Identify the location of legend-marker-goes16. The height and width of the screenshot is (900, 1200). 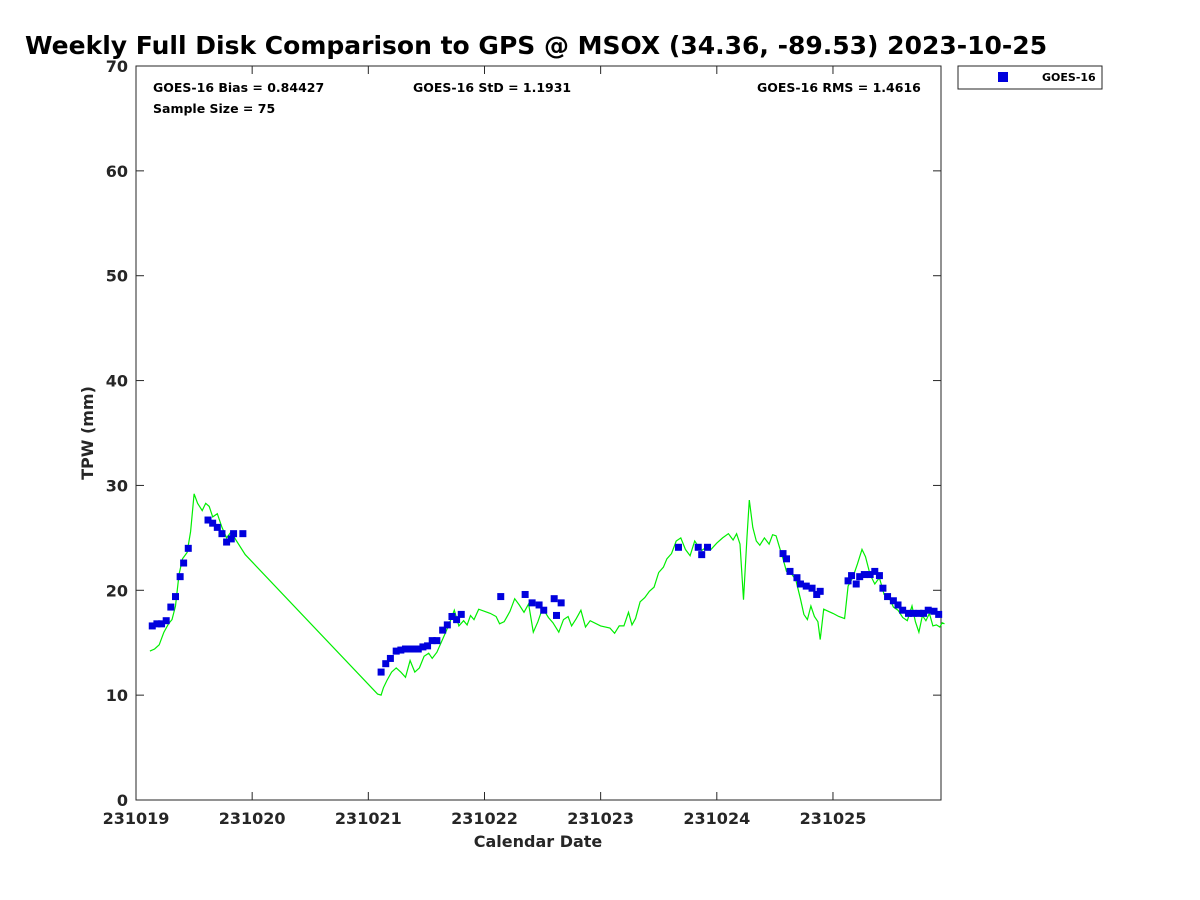
(1003, 77).